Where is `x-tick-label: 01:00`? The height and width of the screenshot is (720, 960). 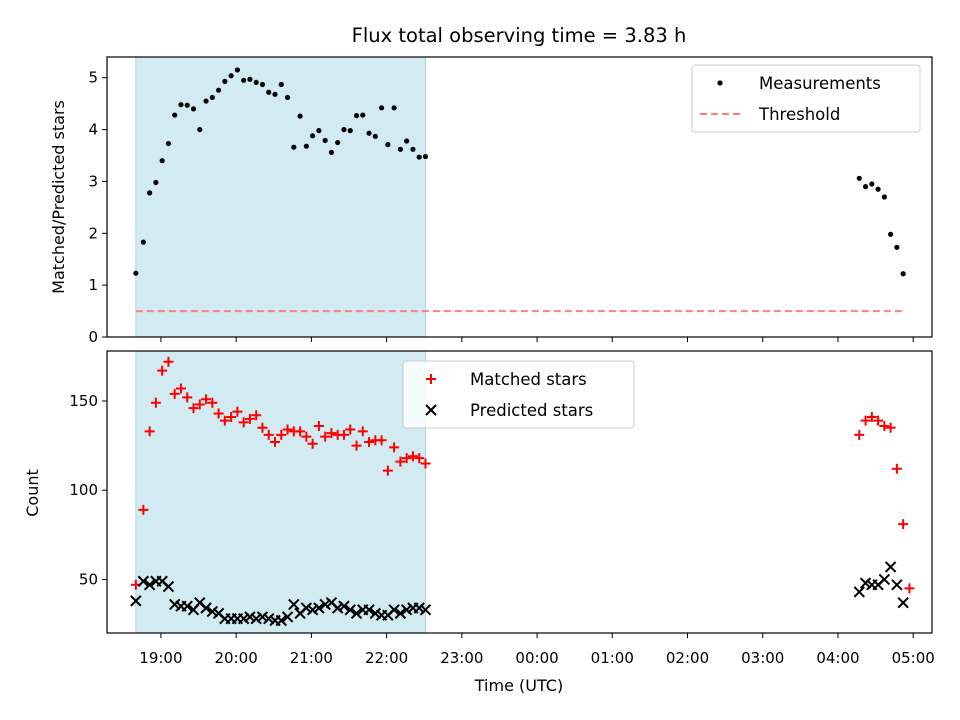 x-tick-label: 01:00 is located at coordinates (612, 658).